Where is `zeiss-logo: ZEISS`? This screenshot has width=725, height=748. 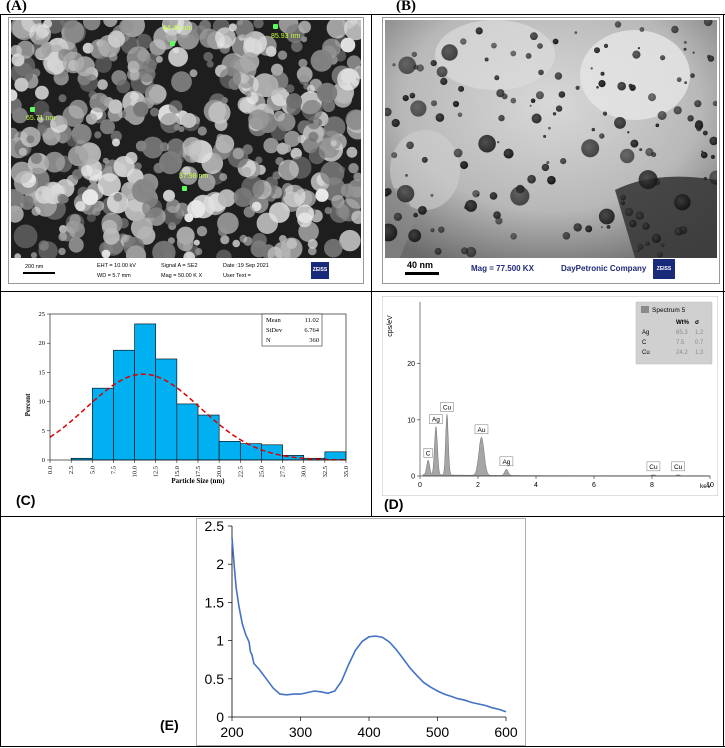 zeiss-logo: ZEISS is located at coordinates (320, 270).